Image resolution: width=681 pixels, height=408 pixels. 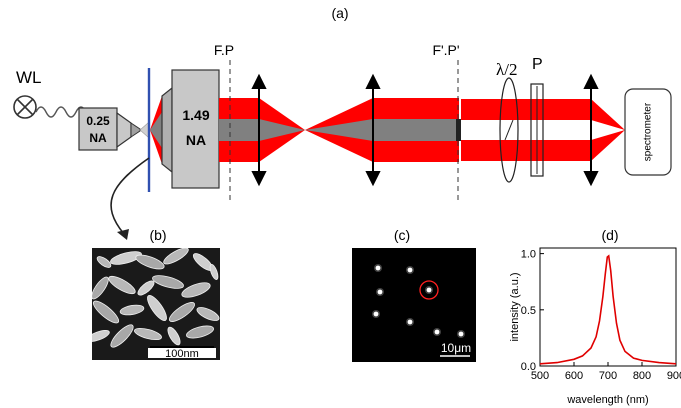 What do you see at coordinates (528, 311) in the screenshot?
I see `y-tick-label: 0.5` at bounding box center [528, 311].